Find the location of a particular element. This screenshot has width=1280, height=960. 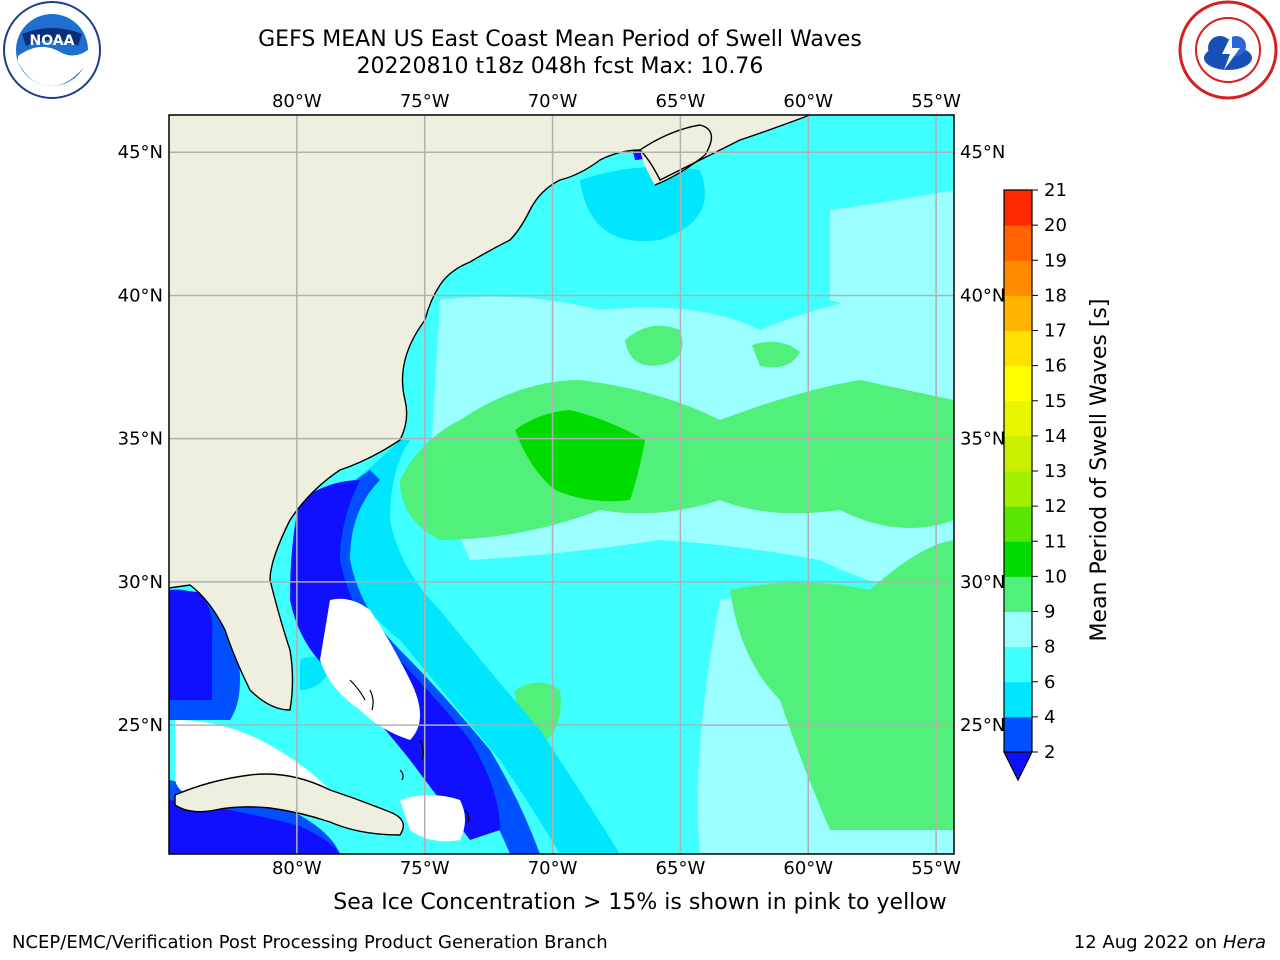

longitude-labels-bottom: 80°W 75°W 70°W 65°W 60°W 55°W is located at coordinates (616, 868).